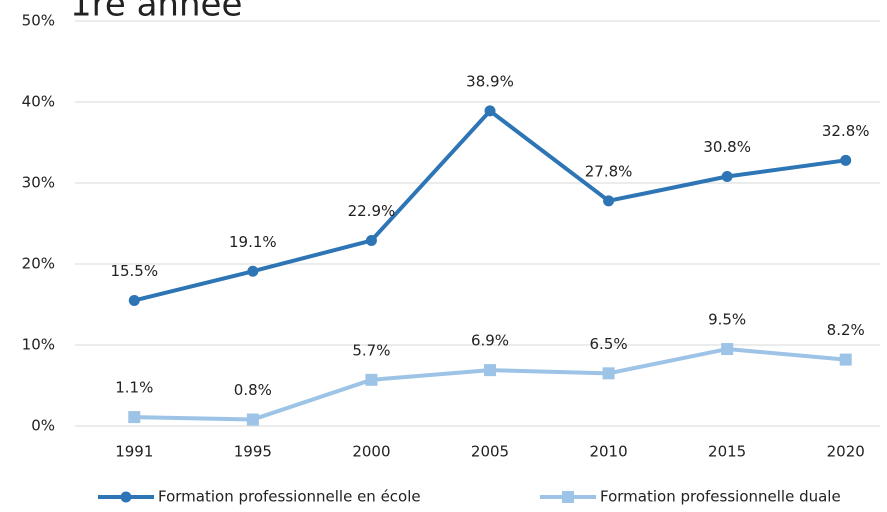 This screenshot has width=887, height=512. Describe the element at coordinates (372, 211) in the screenshot. I see `data-label: 22.9%` at that location.